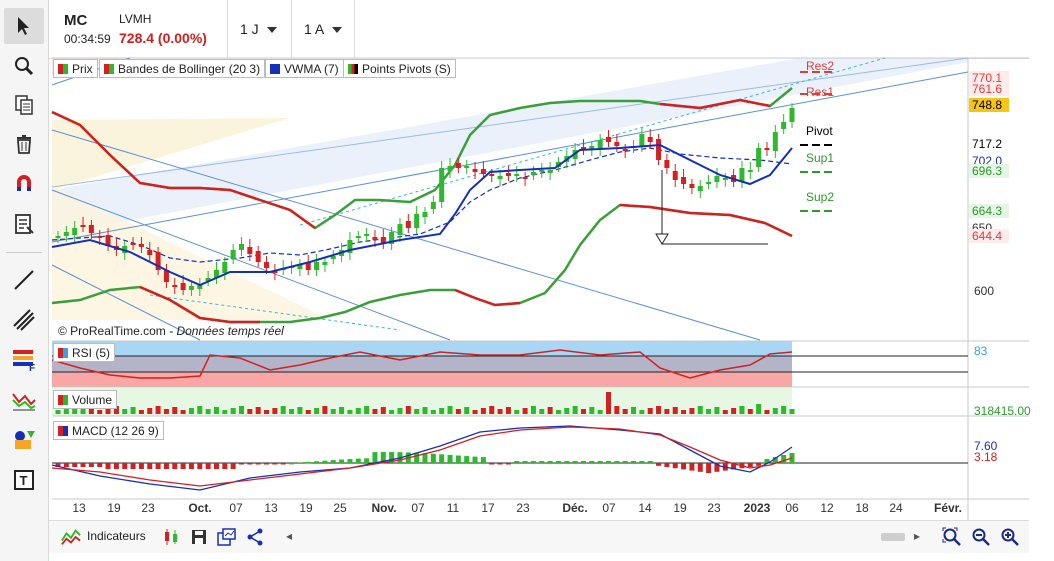 This screenshot has width=1054, height=561. Describe the element at coordinates (289, 536) in the screenshot. I see `scroll-left-icon: ◂` at that location.